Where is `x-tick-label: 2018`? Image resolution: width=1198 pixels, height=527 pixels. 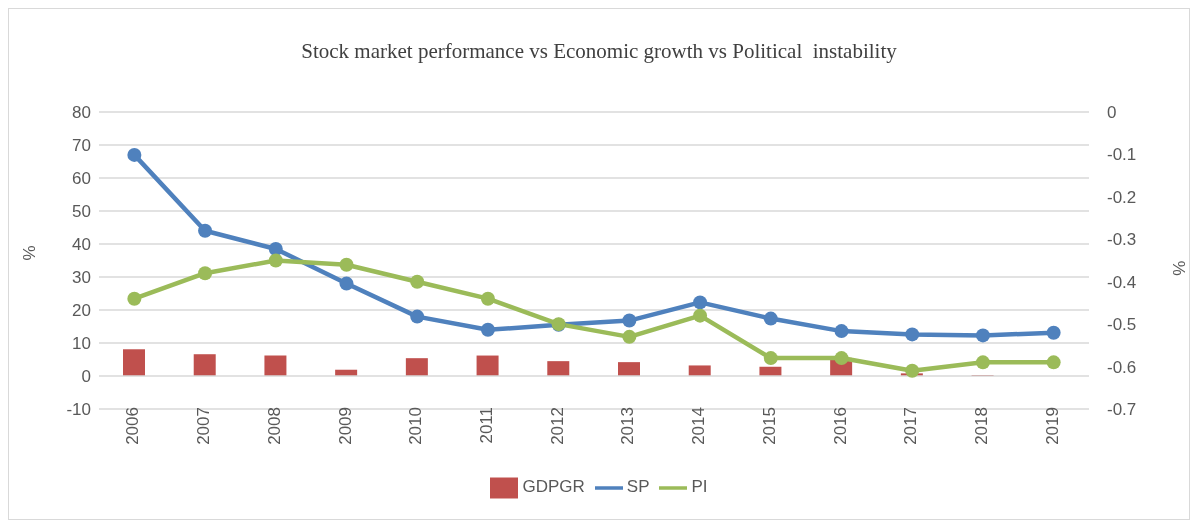 x-tick-label: 2018 is located at coordinates (981, 426).